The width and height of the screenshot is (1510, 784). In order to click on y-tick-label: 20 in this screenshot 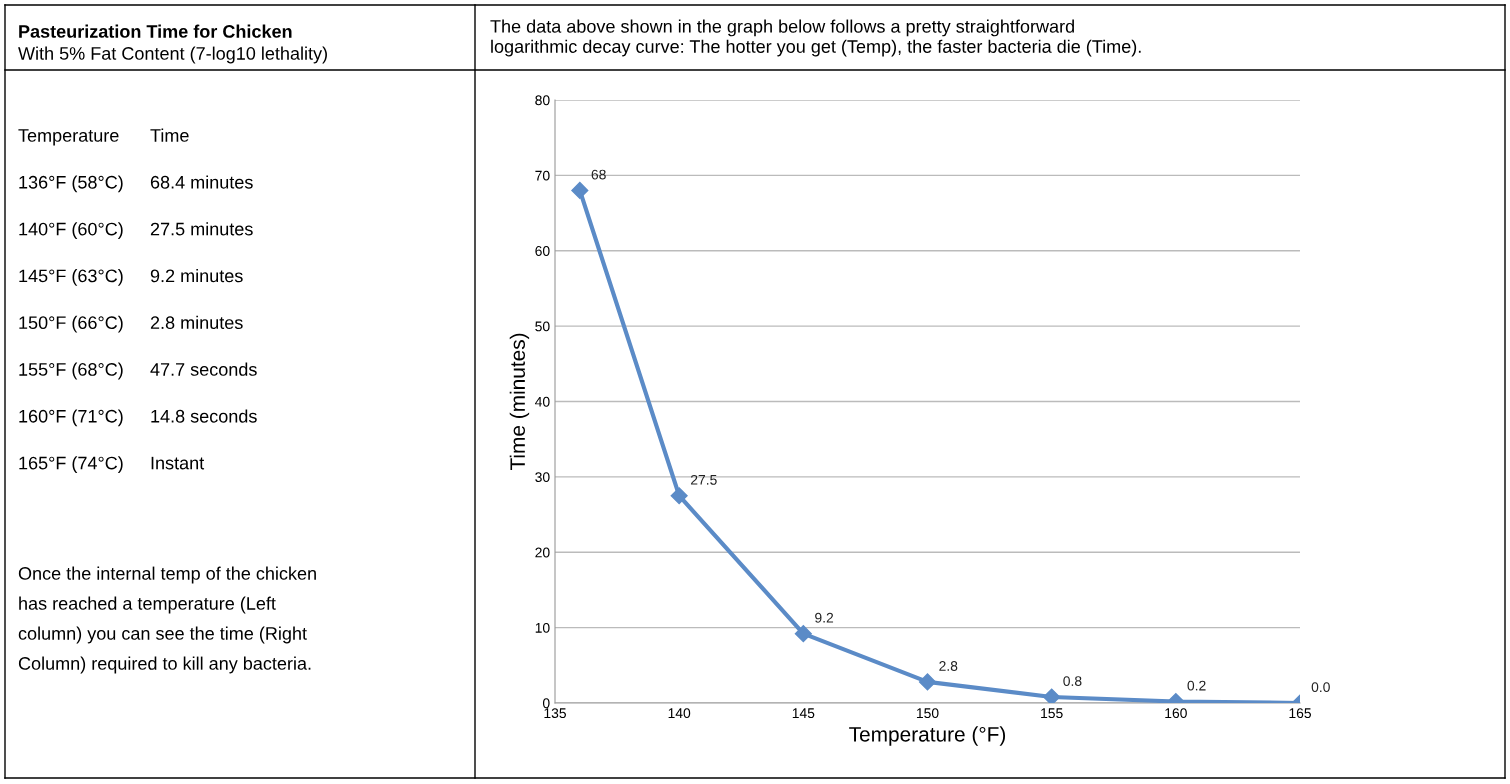, I will do `click(542, 552)`.